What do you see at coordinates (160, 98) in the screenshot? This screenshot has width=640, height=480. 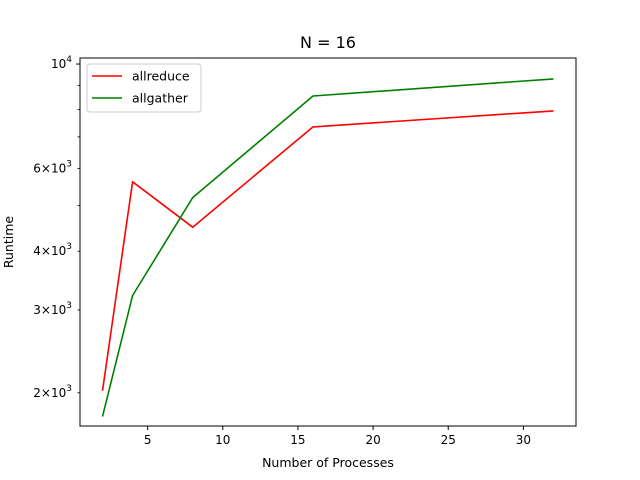 I see `legend-label-allgather: allgather` at bounding box center [160, 98].